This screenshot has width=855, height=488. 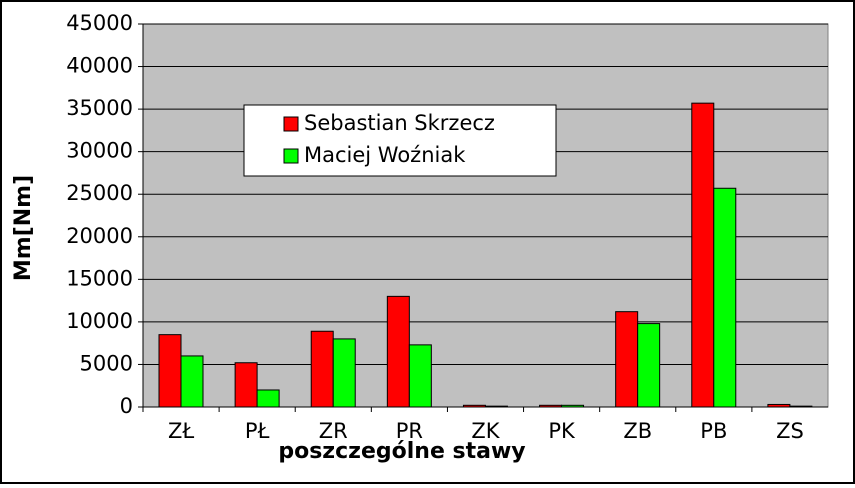 I want to click on y-tick-label: 0, so click(x=126, y=406).